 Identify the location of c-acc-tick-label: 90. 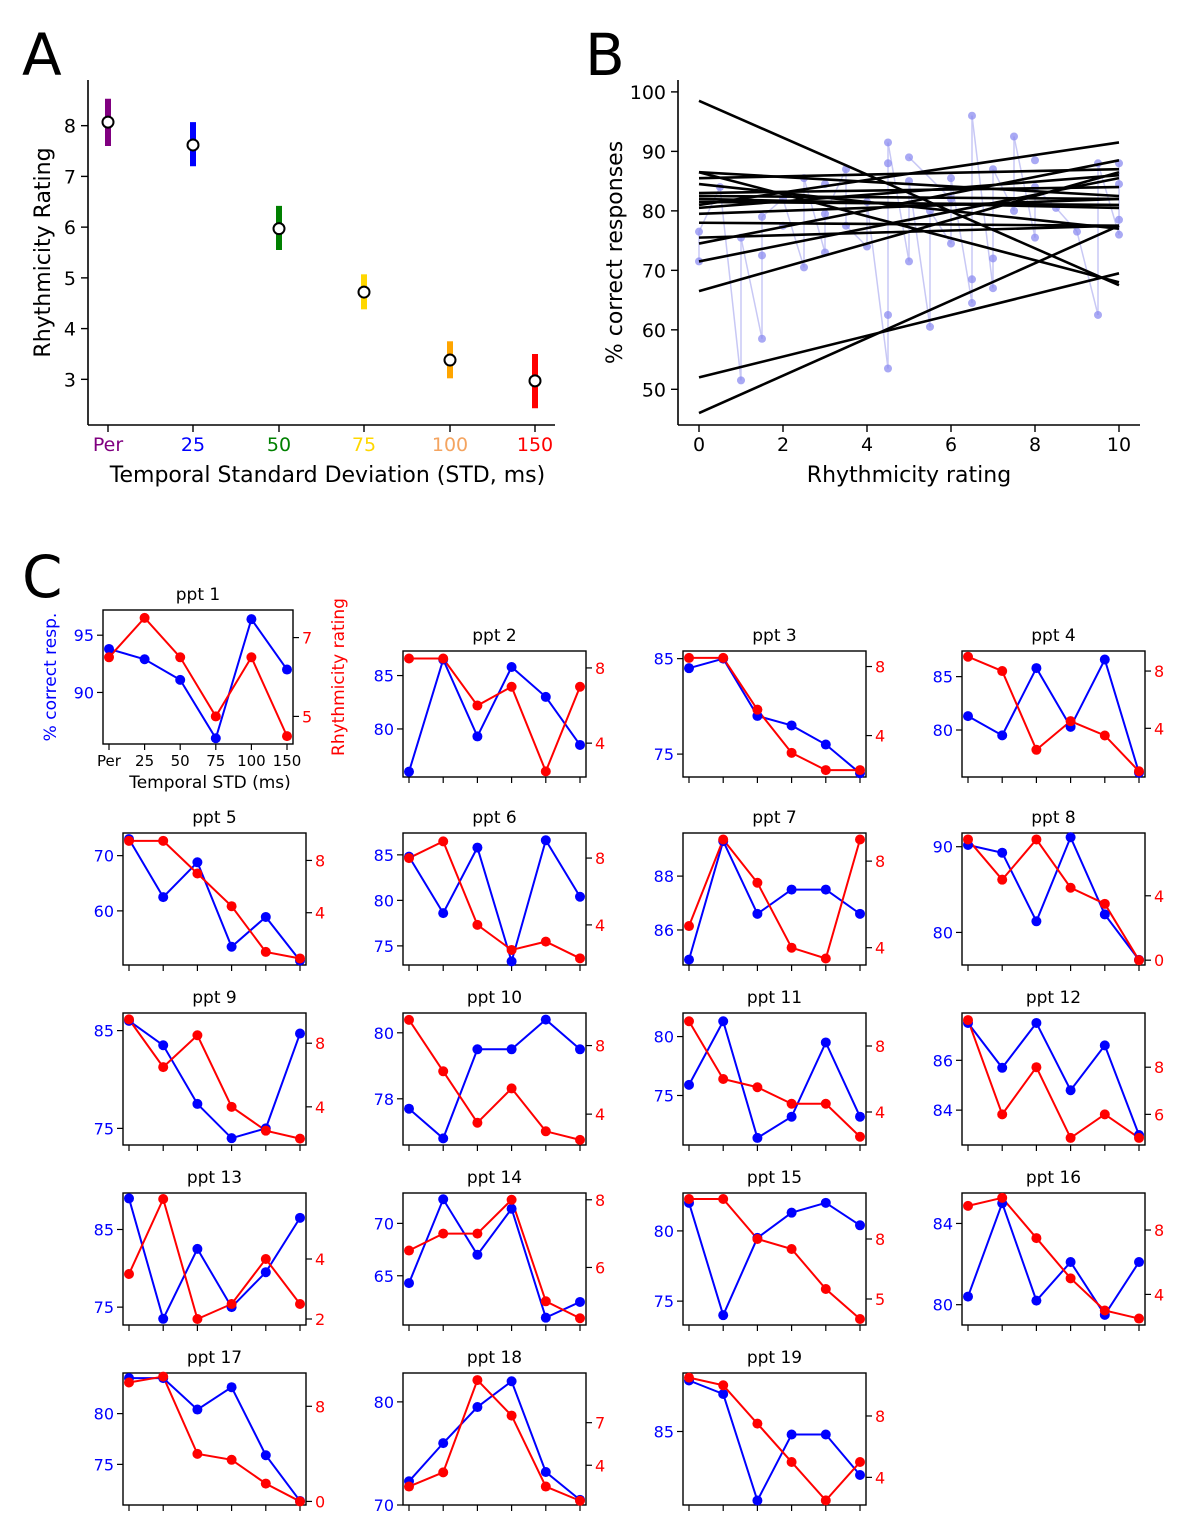
(943, 847).